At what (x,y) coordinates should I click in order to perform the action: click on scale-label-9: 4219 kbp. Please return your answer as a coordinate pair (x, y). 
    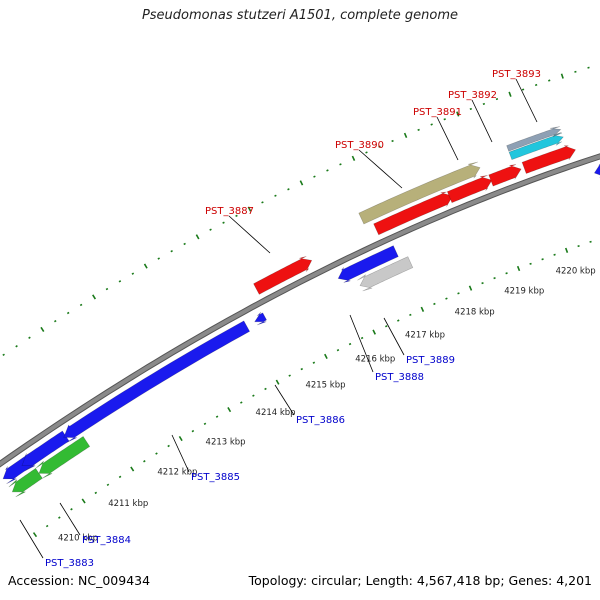
    Looking at the image, I should click on (524, 292).